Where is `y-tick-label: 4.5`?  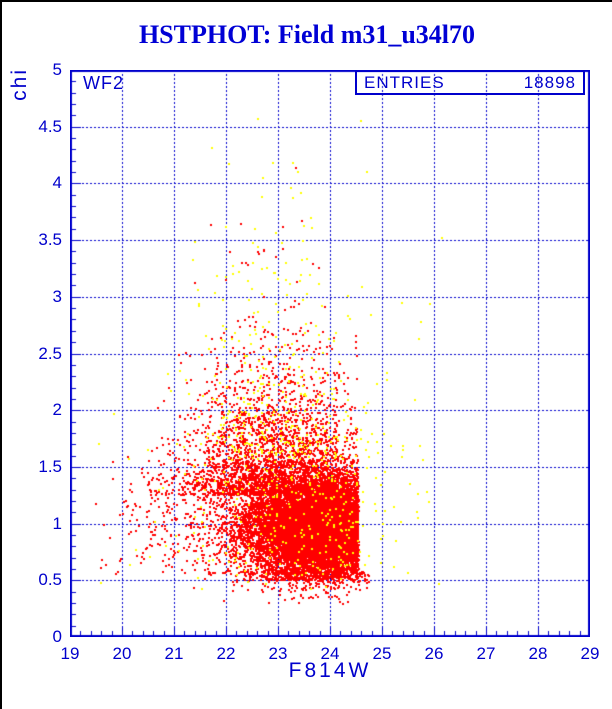 y-tick-label: 4.5 is located at coordinates (50, 126).